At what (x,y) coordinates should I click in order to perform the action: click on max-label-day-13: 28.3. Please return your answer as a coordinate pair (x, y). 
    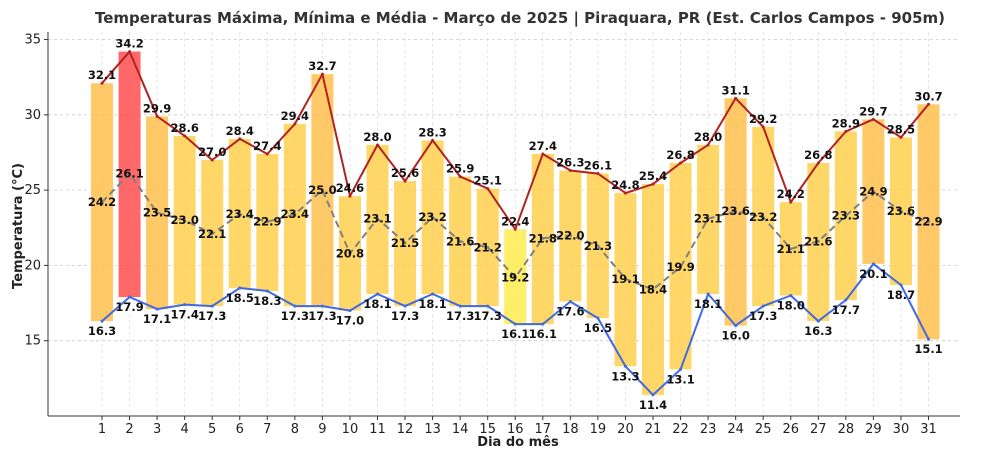
    Looking at the image, I should click on (432, 132).